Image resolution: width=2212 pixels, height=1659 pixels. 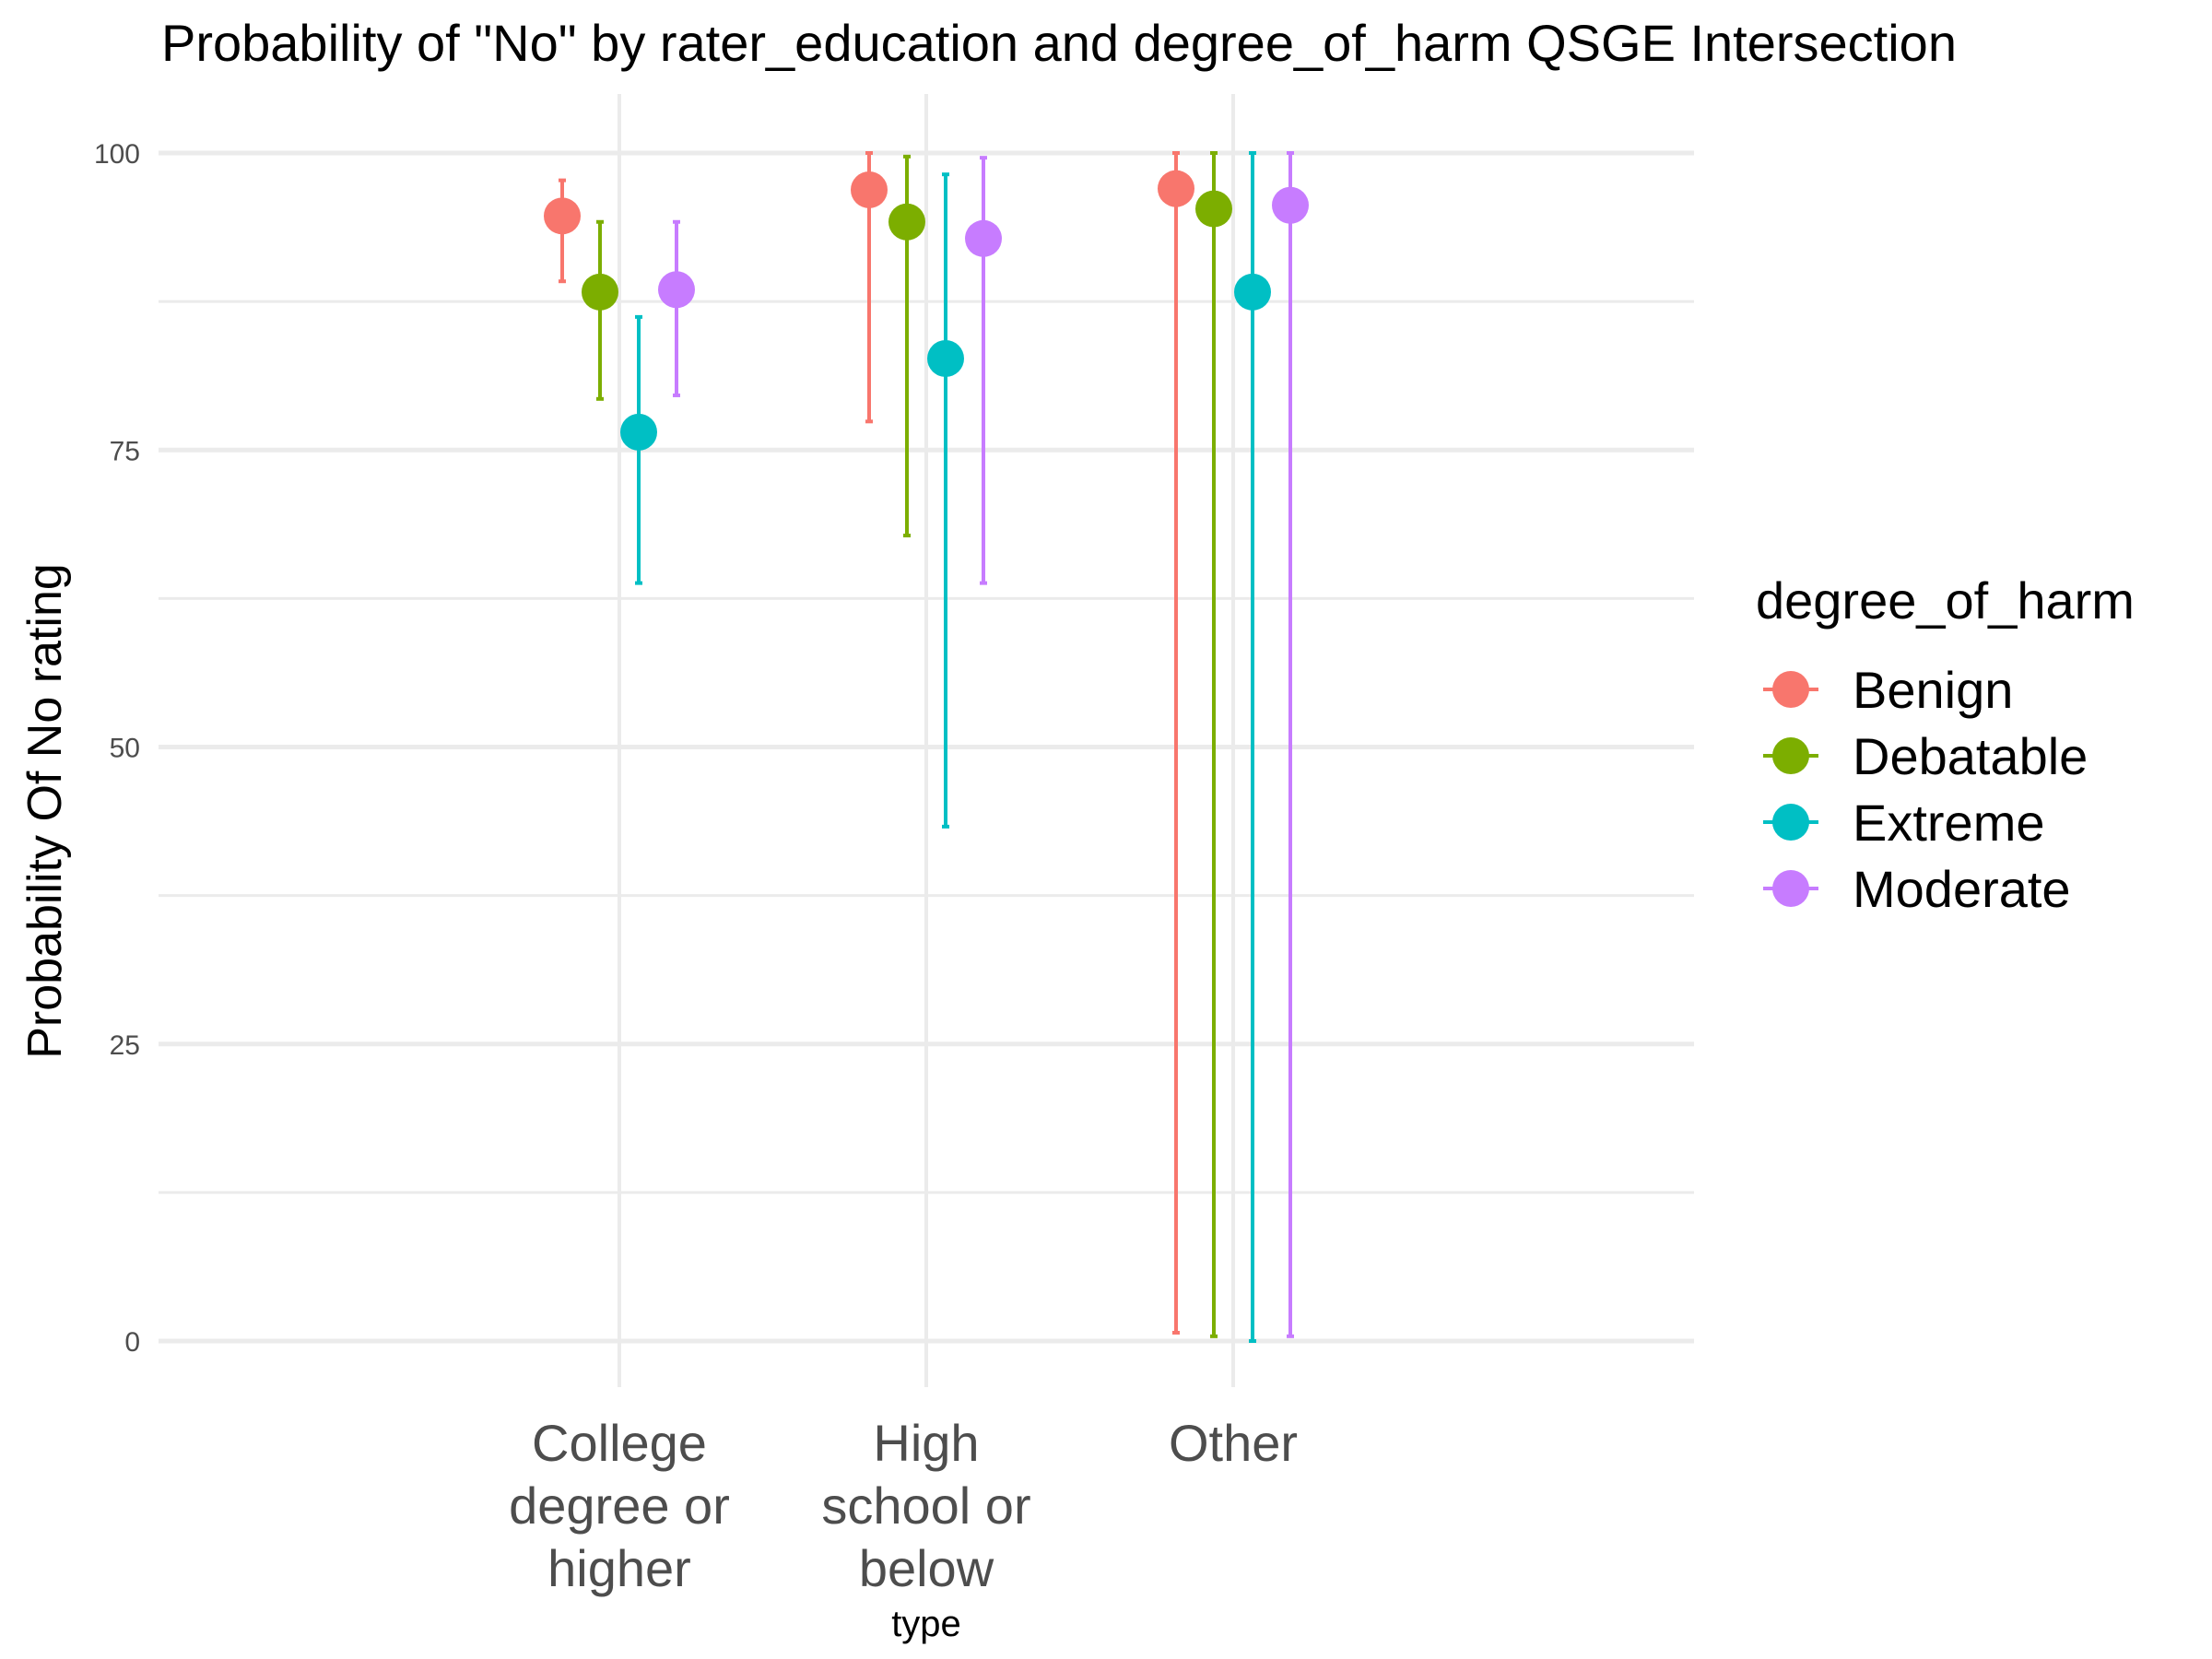 I want to click on legend-item-moderate: Moderate, so click(x=1917, y=889).